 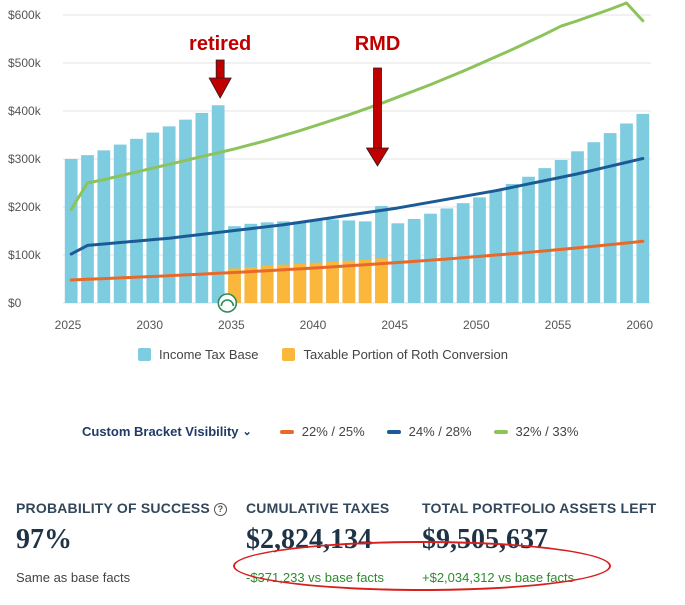 I want to click on y-tick-label: $600k, so click(x=25, y=15).